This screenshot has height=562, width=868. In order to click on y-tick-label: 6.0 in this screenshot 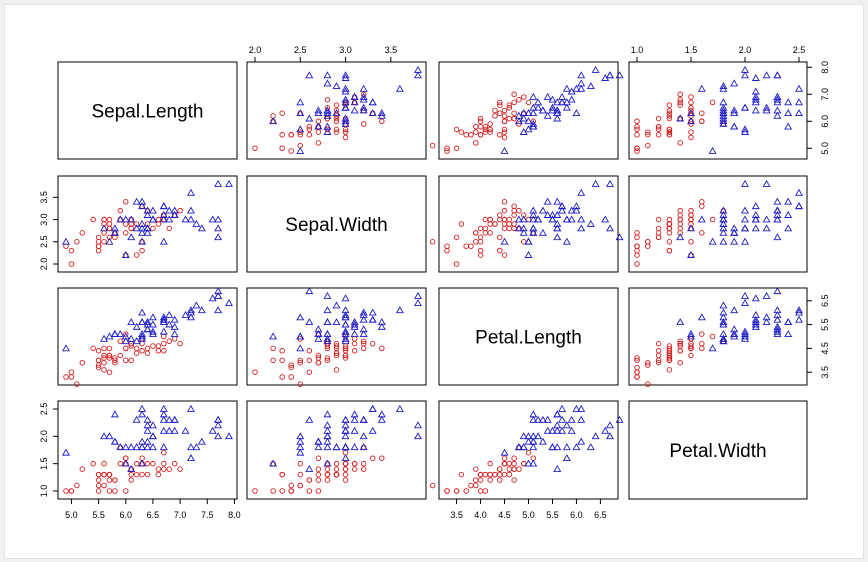, I will do `click(825, 121)`.